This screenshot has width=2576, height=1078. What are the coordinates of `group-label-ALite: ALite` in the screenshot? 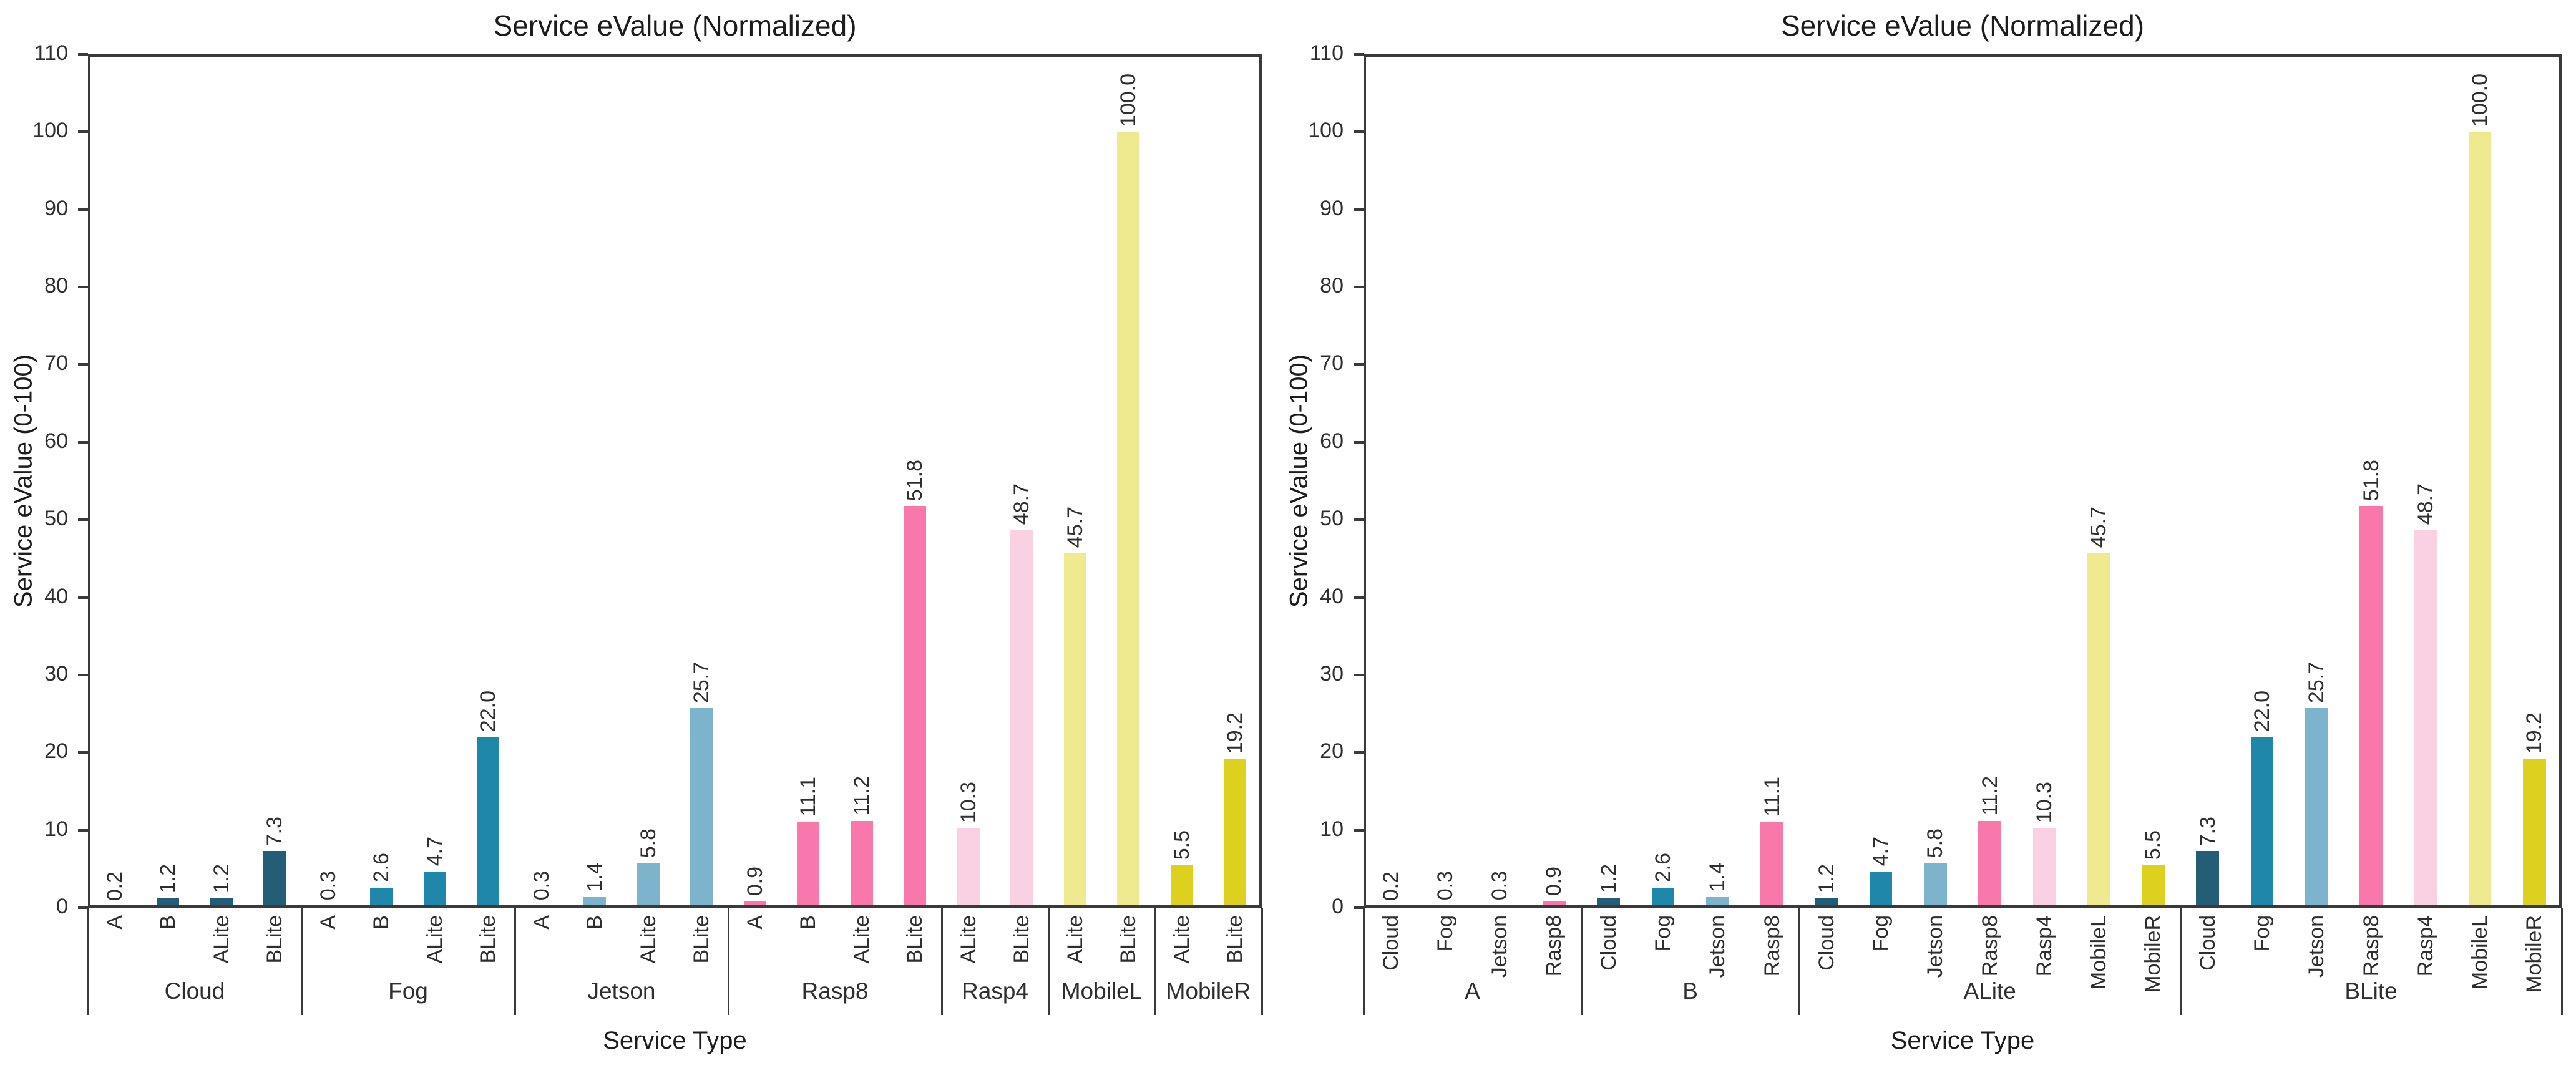 It's located at (1989, 991).